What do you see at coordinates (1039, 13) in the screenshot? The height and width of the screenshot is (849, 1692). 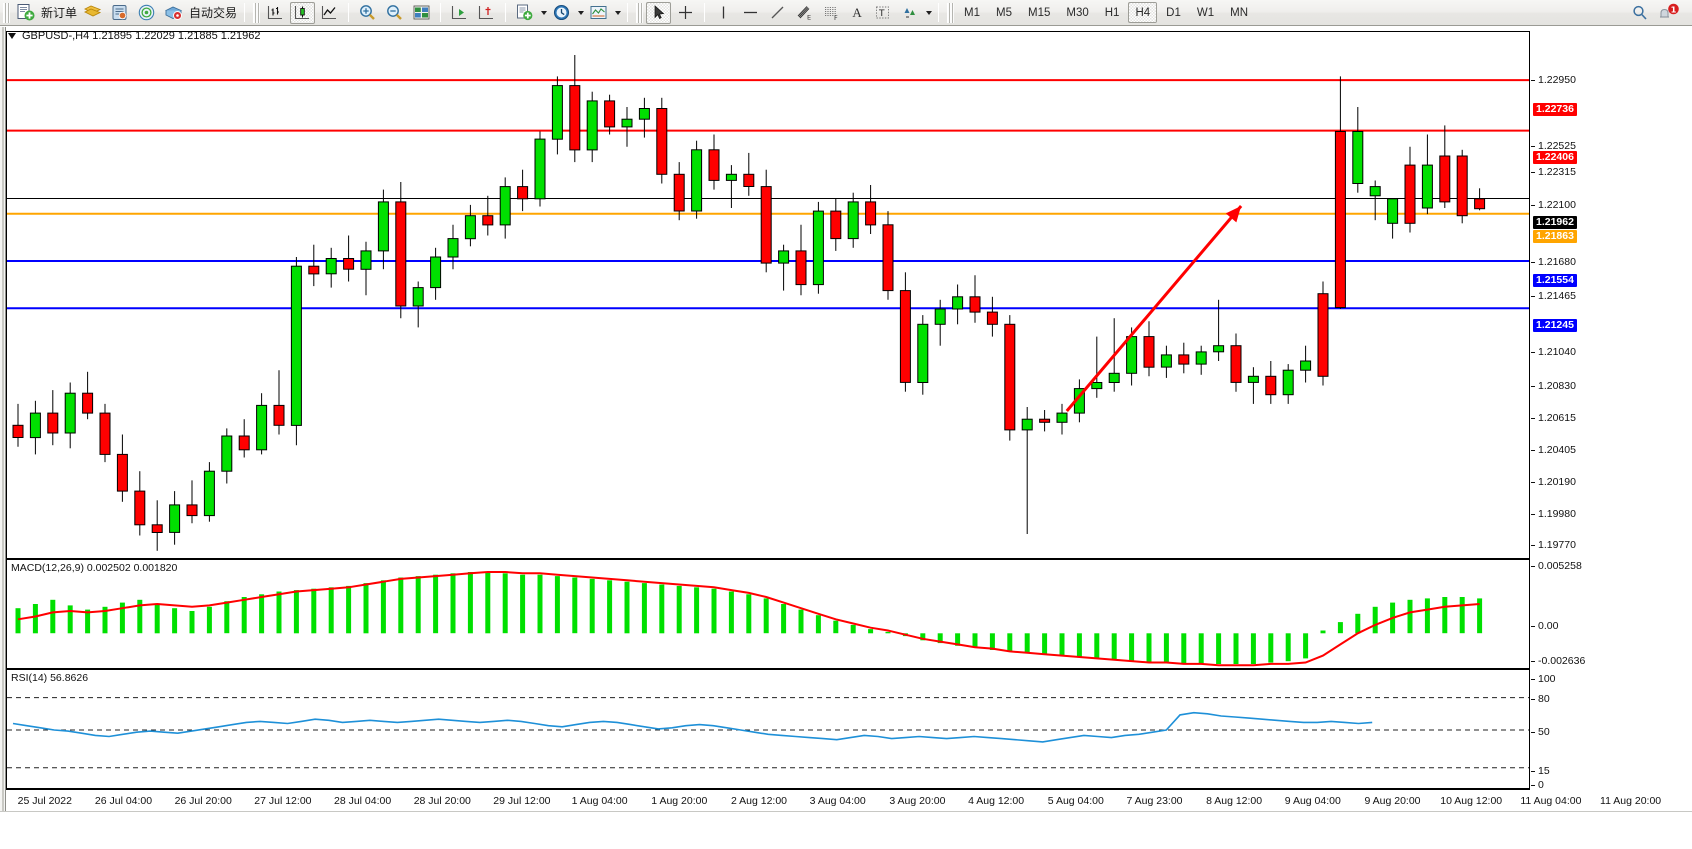 I see `timeframe-m15: M15` at bounding box center [1039, 13].